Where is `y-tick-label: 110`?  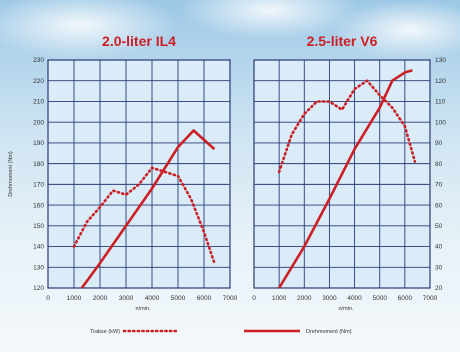 y-tick-label: 110 is located at coordinates (440, 102).